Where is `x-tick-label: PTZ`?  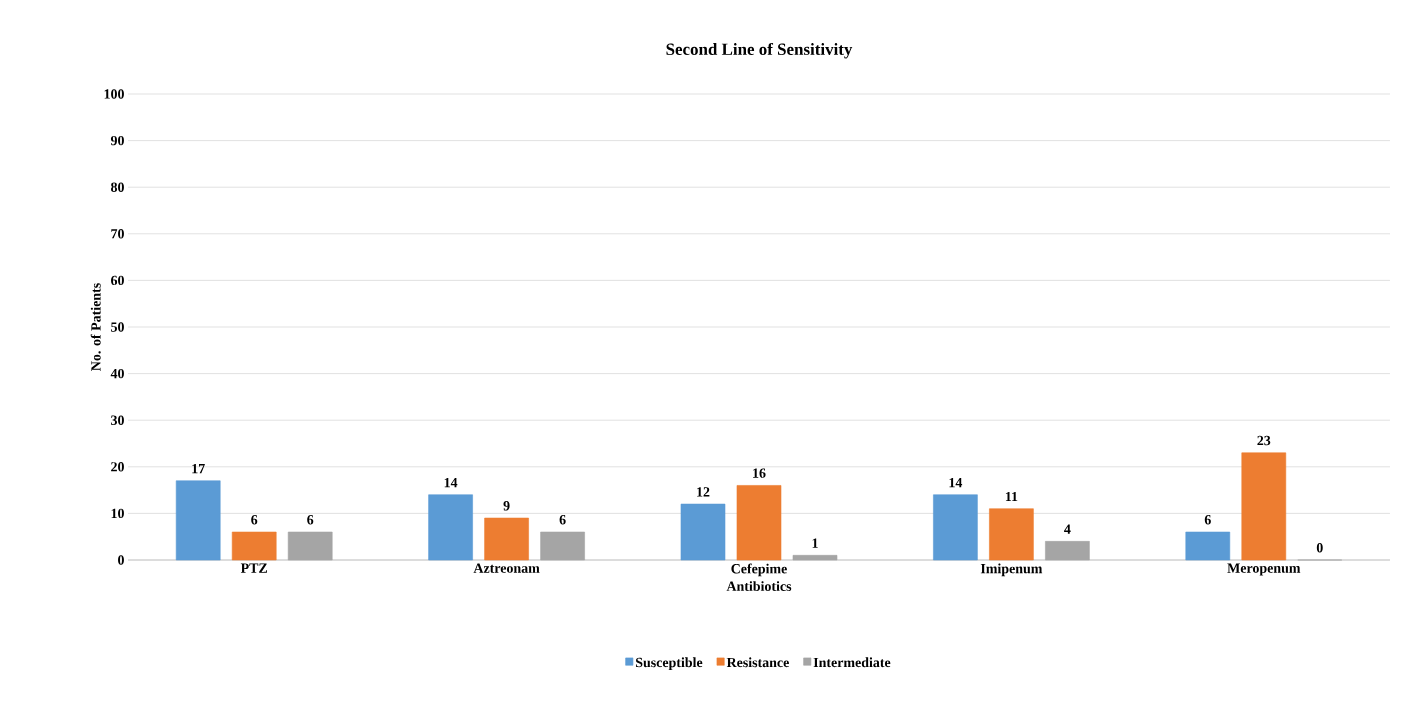
x-tick-label: PTZ is located at coordinates (254, 568).